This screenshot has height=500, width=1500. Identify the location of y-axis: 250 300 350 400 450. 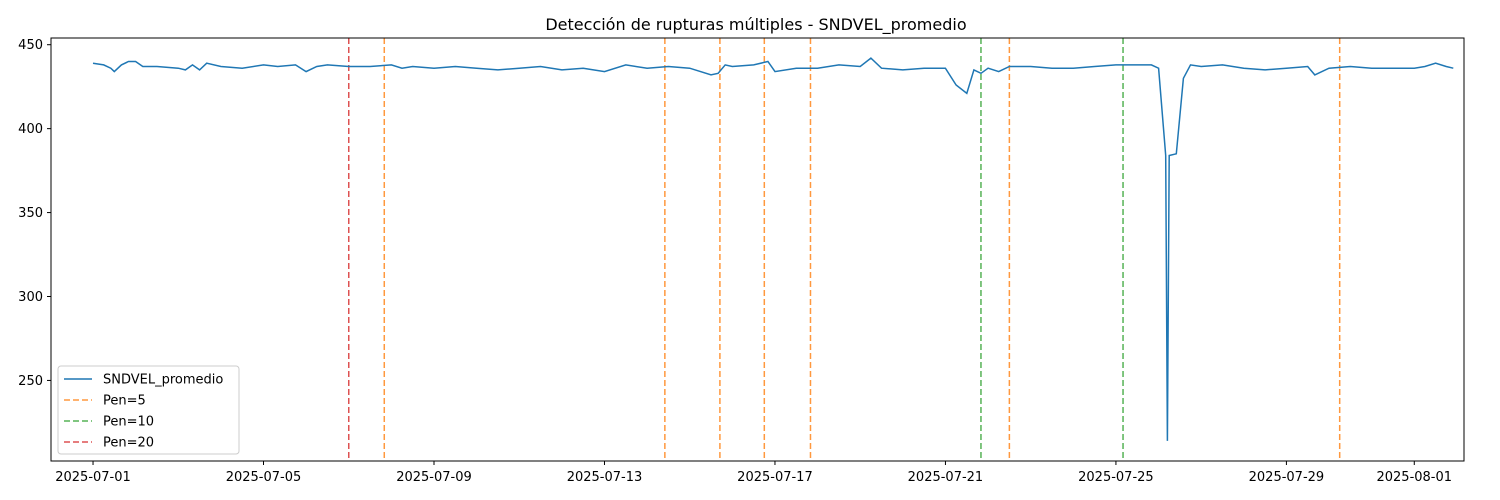
(34, 213).